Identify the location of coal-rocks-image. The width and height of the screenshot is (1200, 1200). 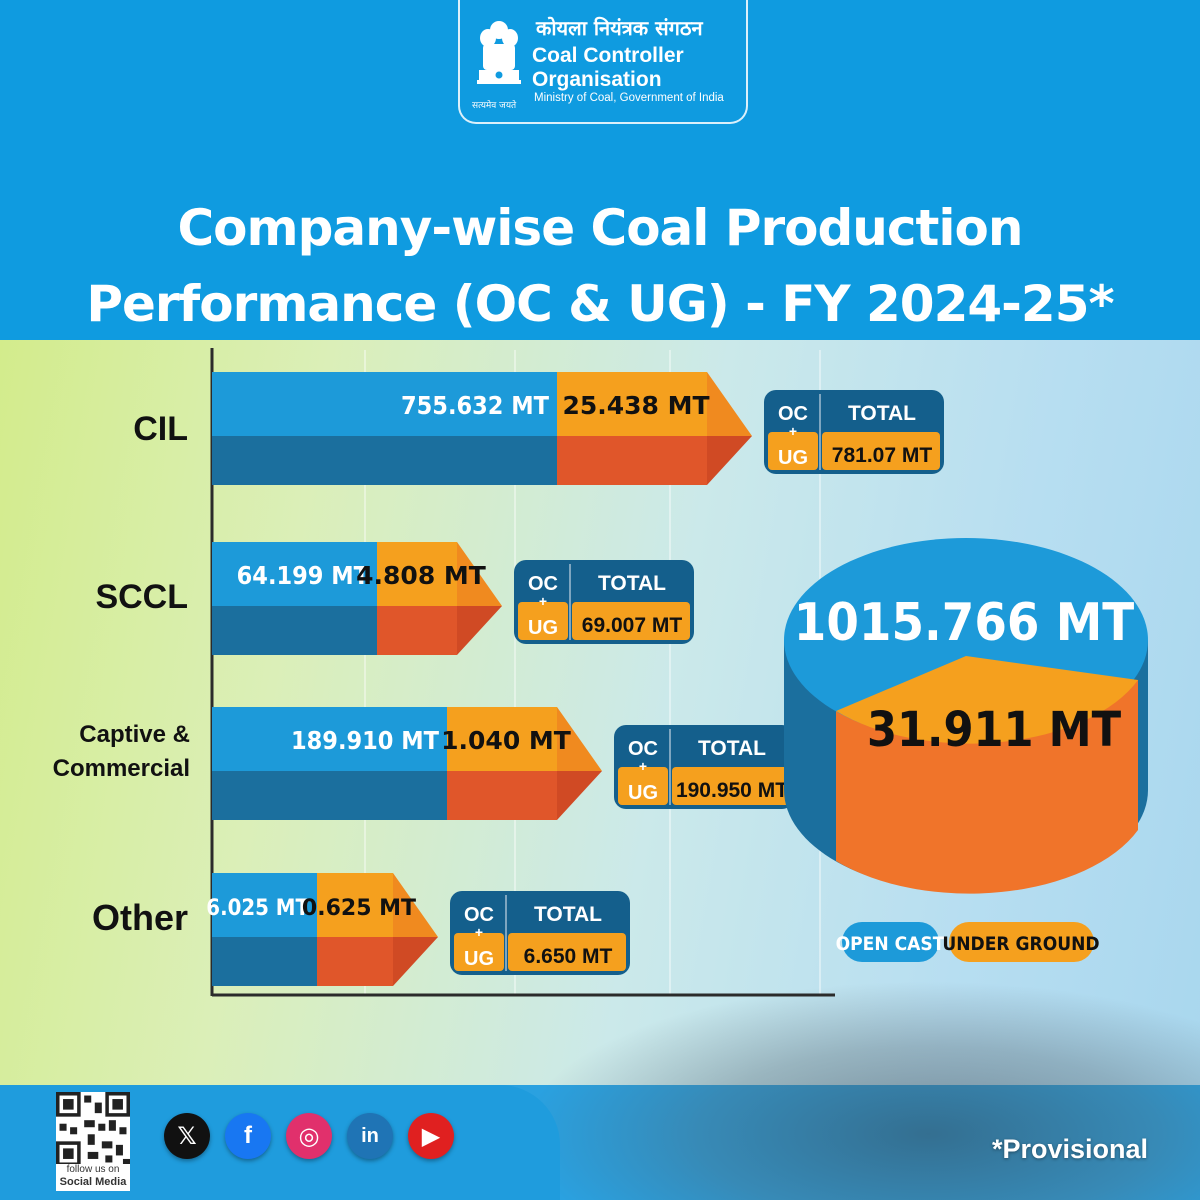
(860, 1090).